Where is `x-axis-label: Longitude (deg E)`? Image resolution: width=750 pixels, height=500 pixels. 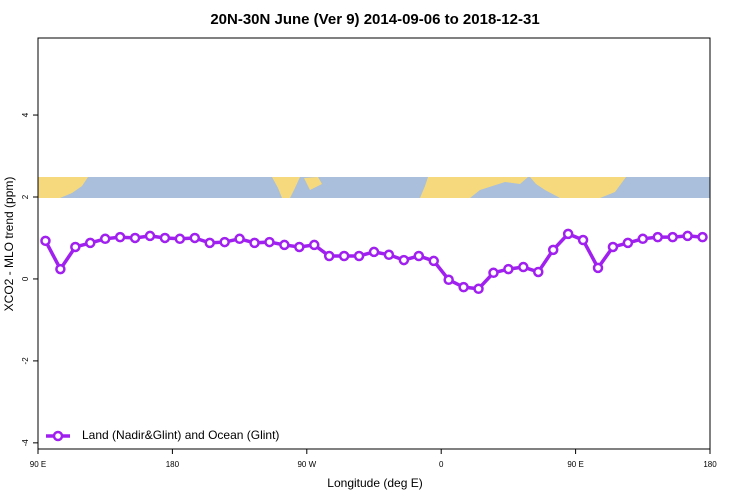 x-axis-label: Longitude (deg E) is located at coordinates (374, 483).